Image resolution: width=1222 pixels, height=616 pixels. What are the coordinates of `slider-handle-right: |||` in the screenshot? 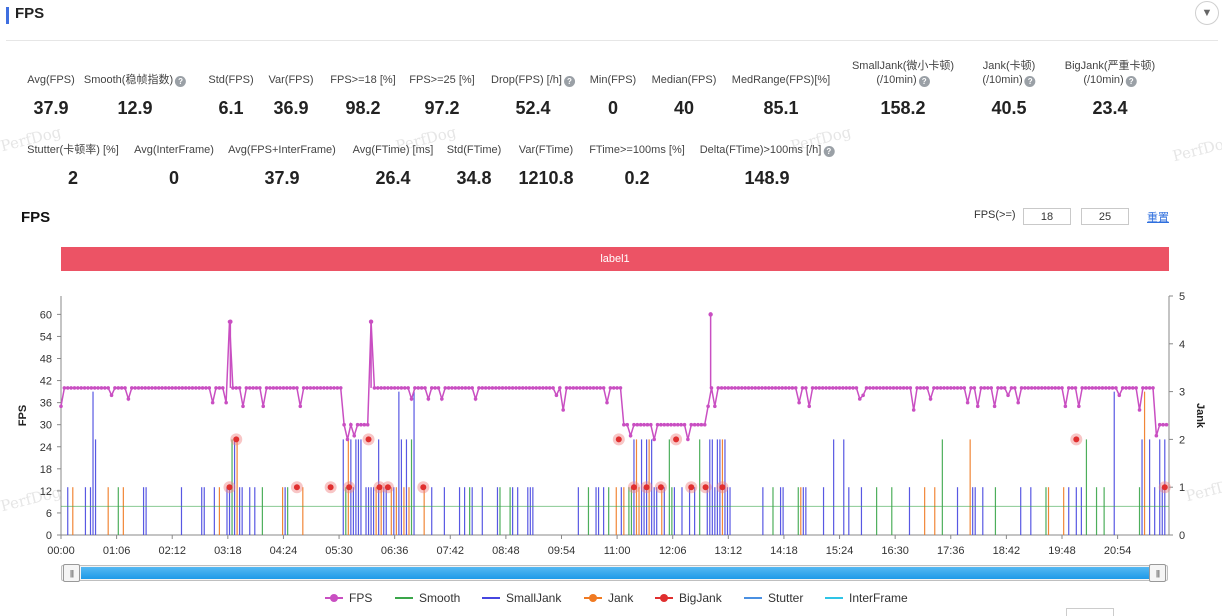 It's located at (1157, 573).